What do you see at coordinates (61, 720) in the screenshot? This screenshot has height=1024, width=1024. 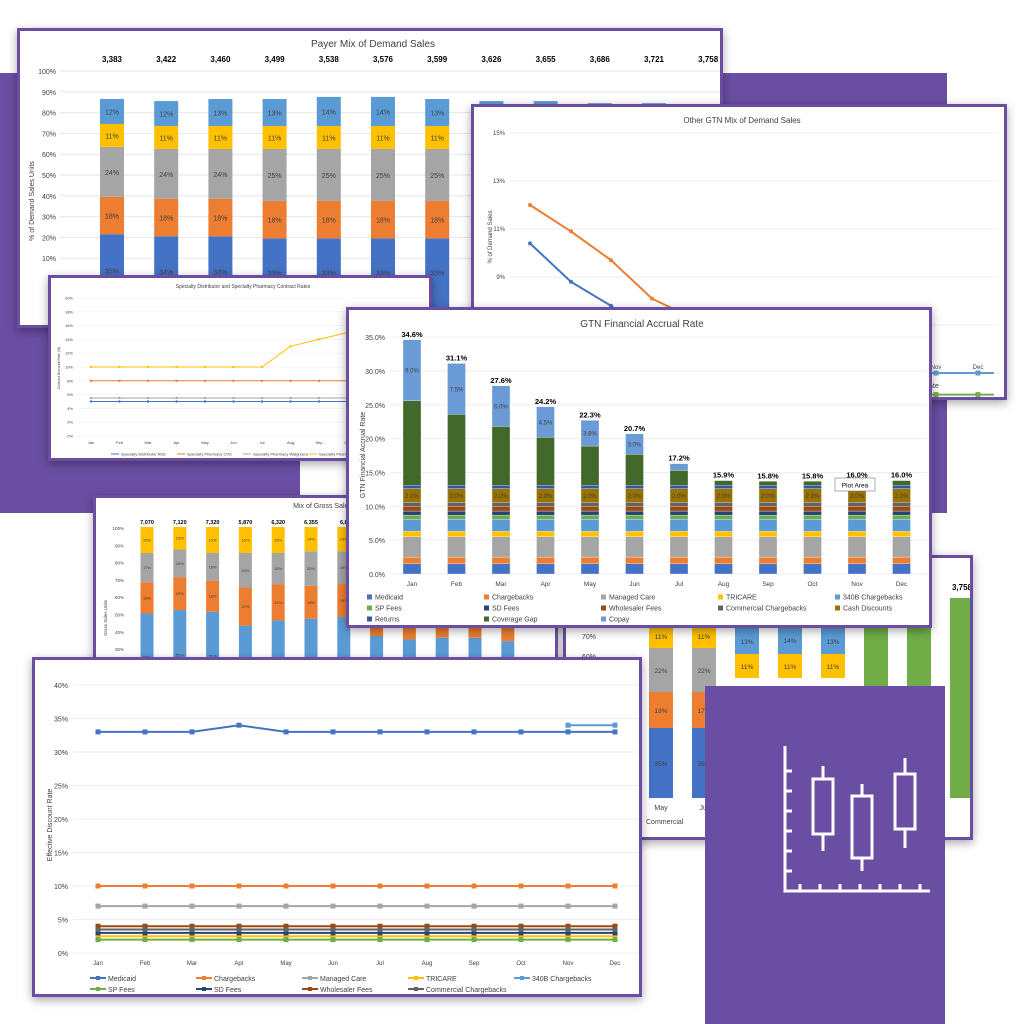 I see `y-tick-label: 35%` at bounding box center [61, 720].